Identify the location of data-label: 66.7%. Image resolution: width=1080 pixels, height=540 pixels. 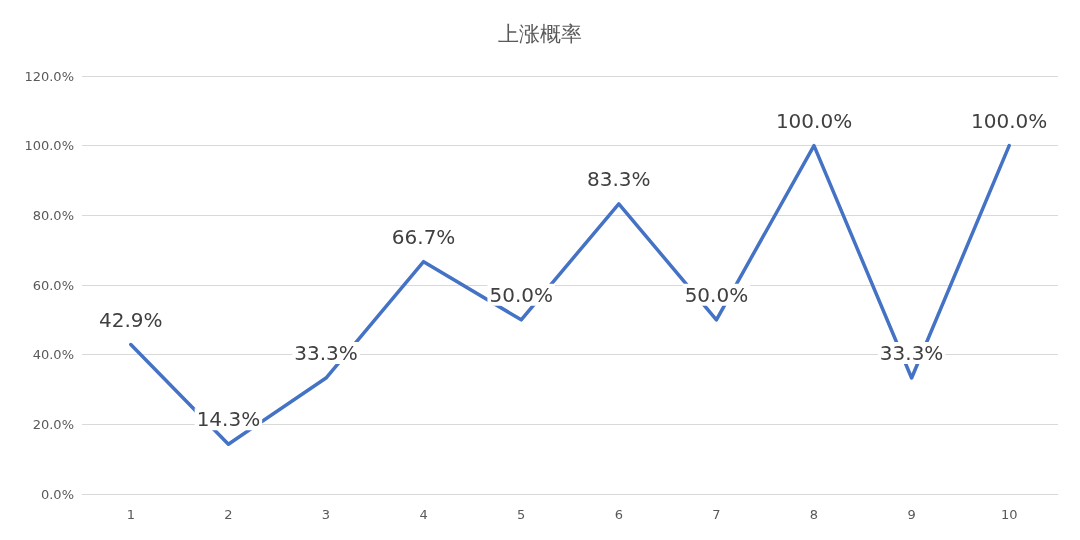
(423, 236).